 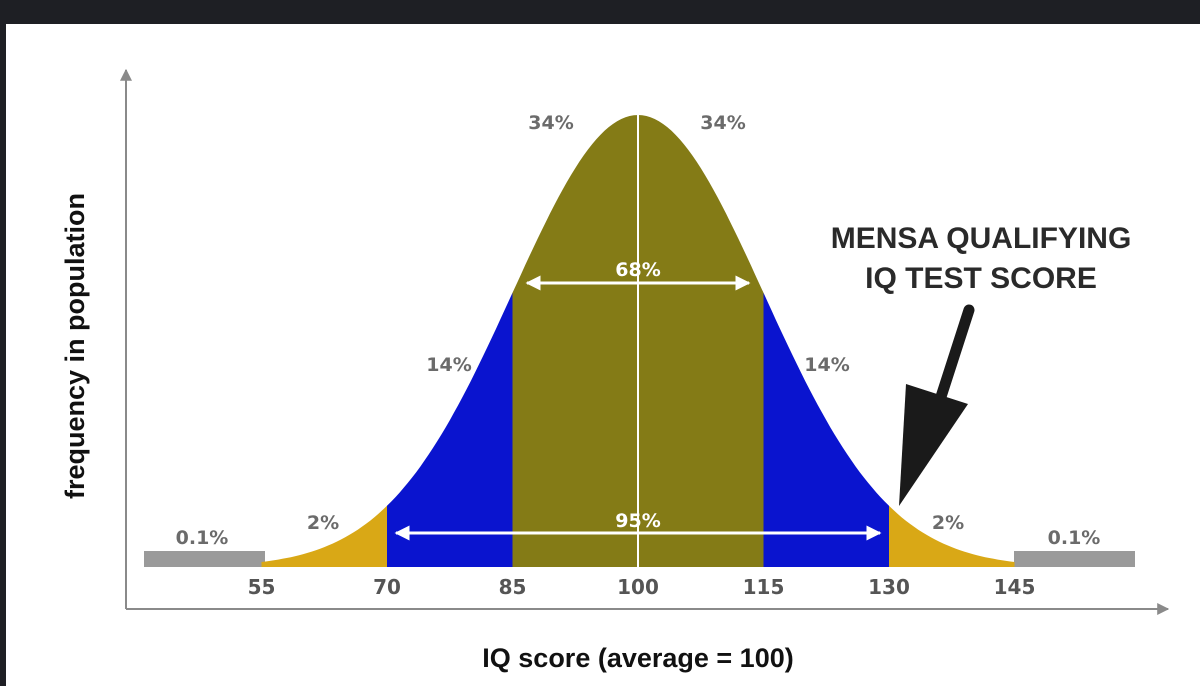 What do you see at coordinates (826, 429) in the screenshot?
I see `band-right-1to2sd` at bounding box center [826, 429].